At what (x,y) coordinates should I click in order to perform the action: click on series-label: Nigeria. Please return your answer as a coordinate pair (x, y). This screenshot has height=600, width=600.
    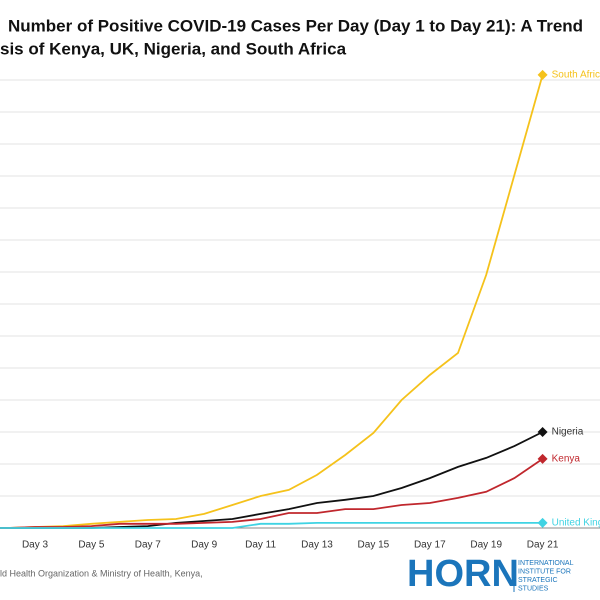
    Looking at the image, I should click on (568, 432).